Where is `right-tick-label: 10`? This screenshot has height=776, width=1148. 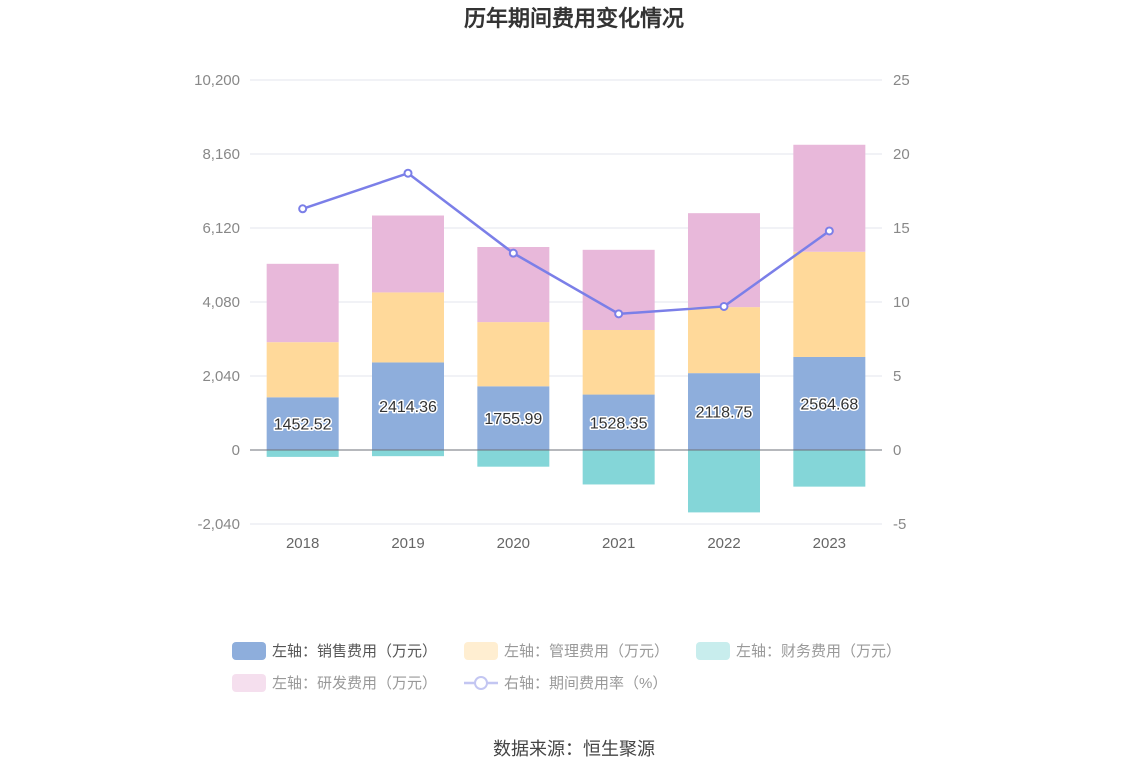 right-tick-label: 10 is located at coordinates (901, 302).